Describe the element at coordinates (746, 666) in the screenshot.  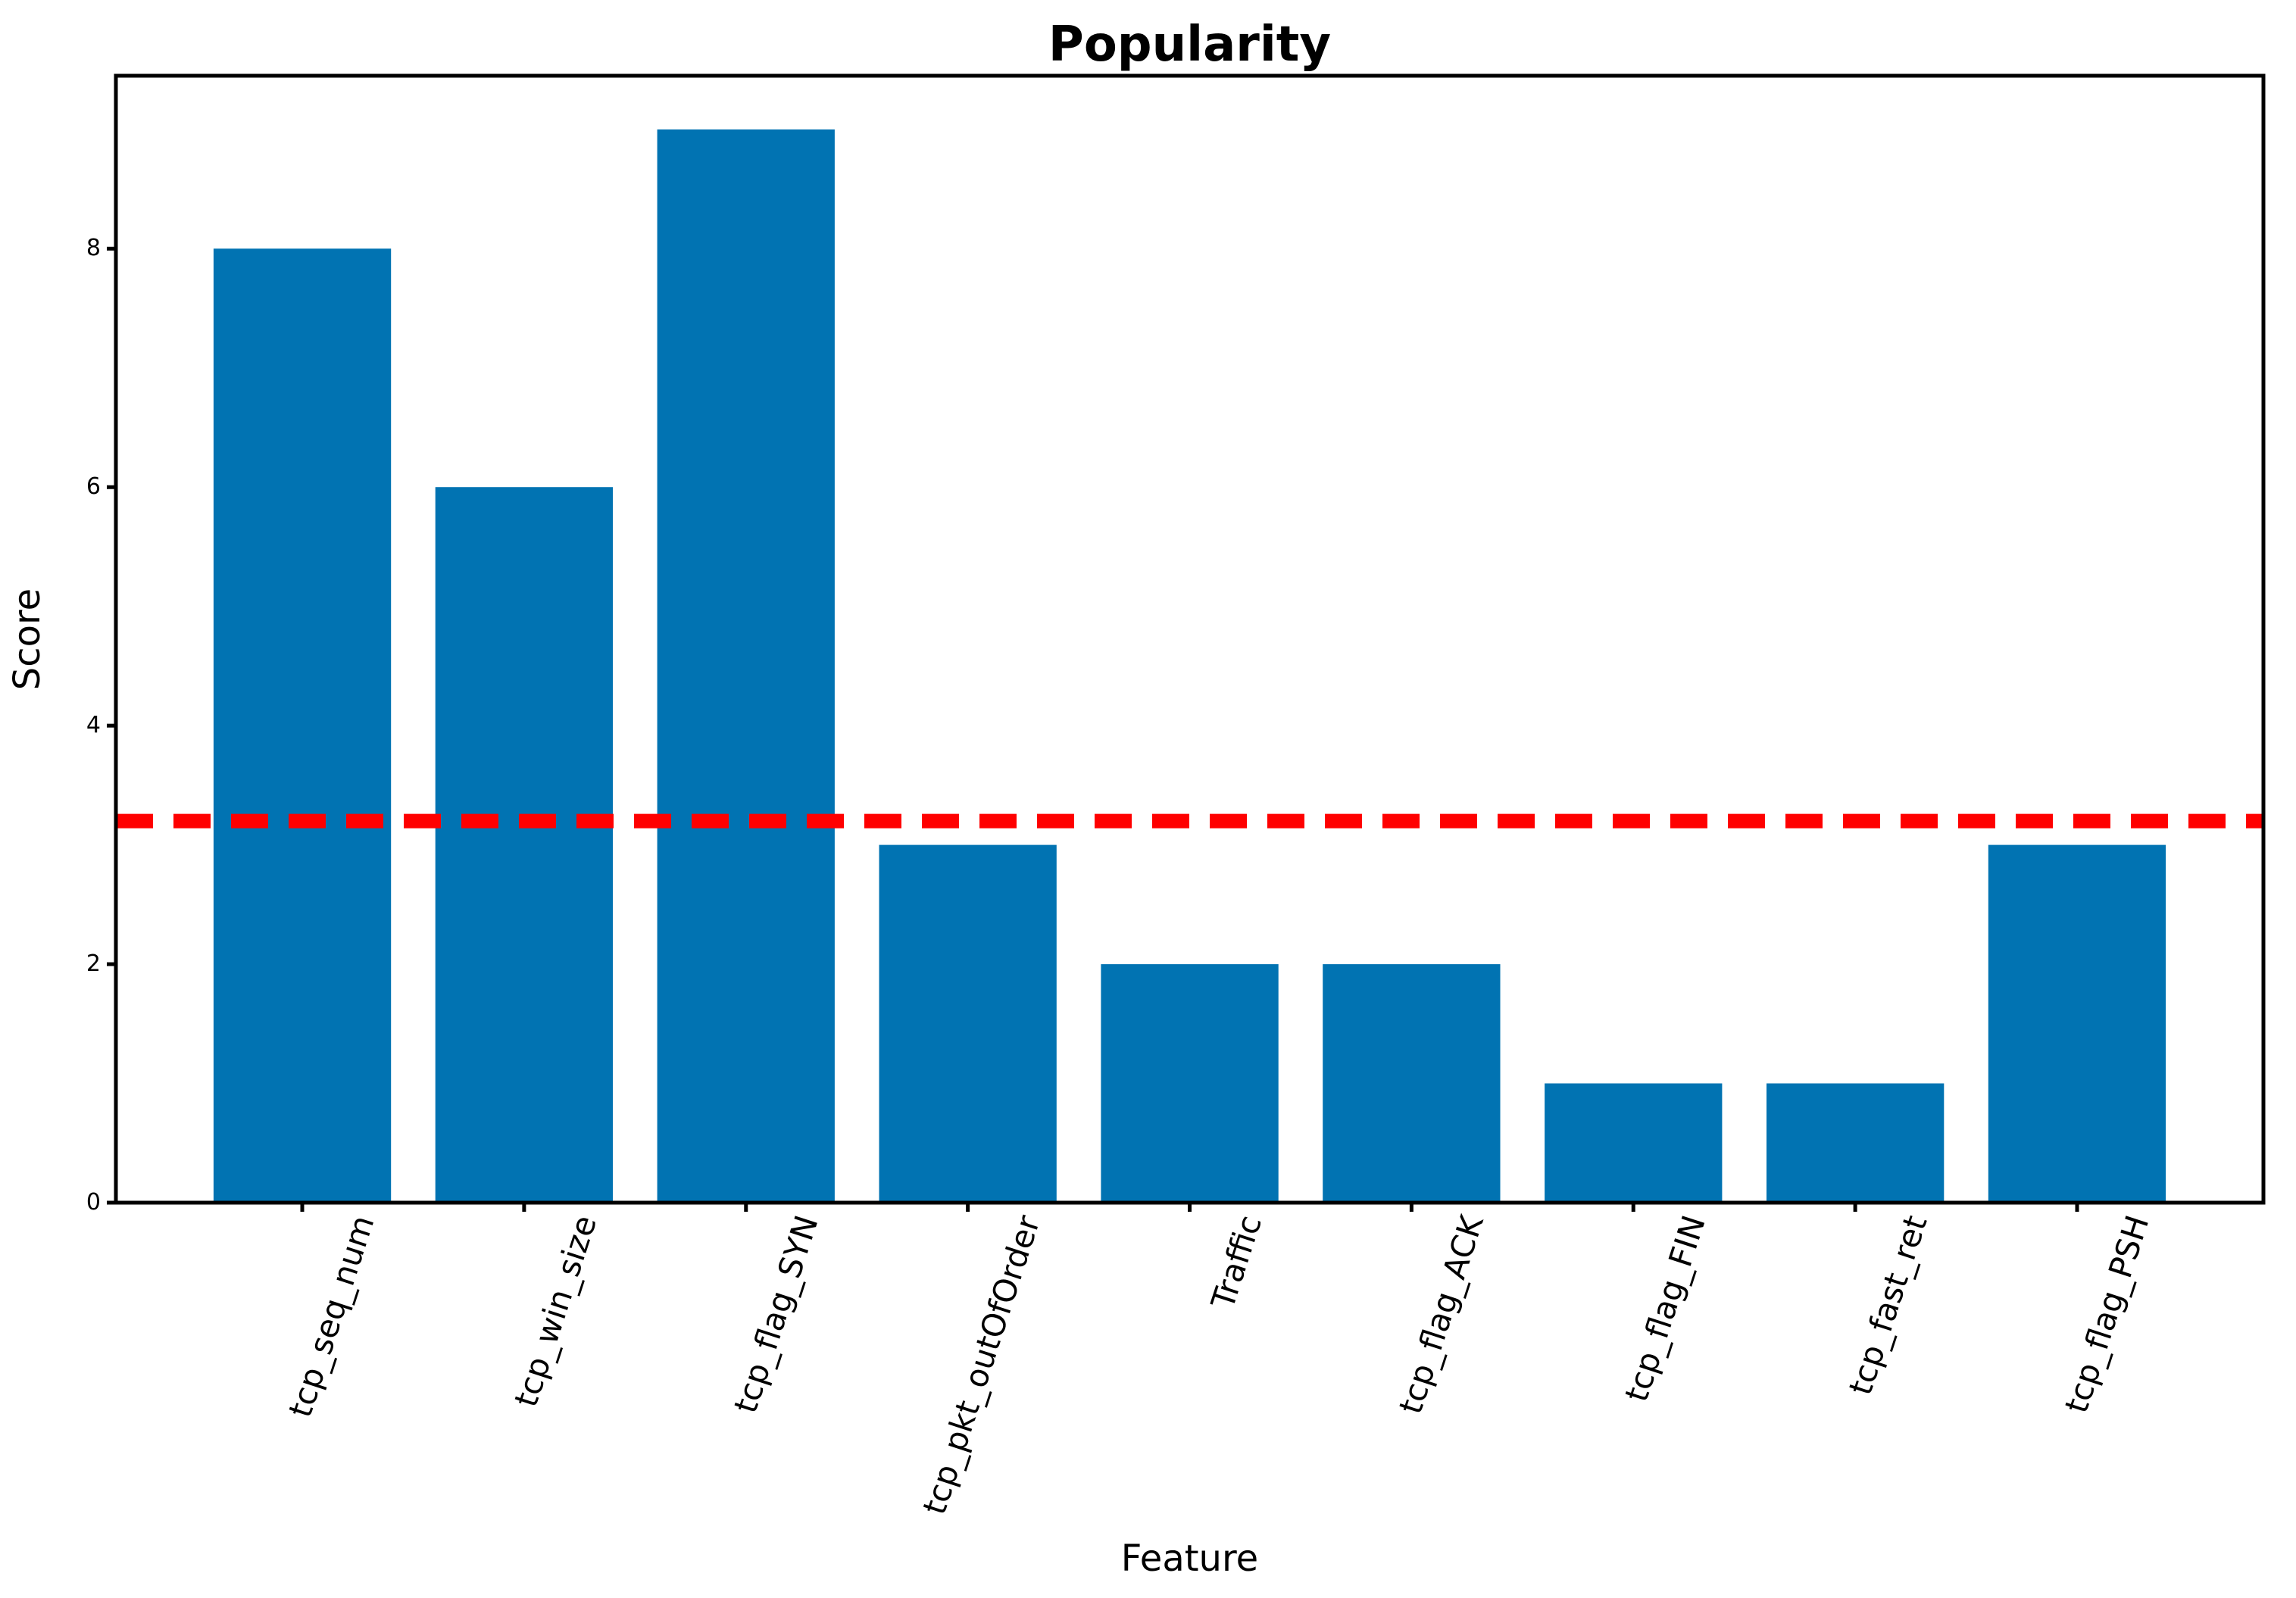
I see `bar-tcp_flag_SYN` at that location.